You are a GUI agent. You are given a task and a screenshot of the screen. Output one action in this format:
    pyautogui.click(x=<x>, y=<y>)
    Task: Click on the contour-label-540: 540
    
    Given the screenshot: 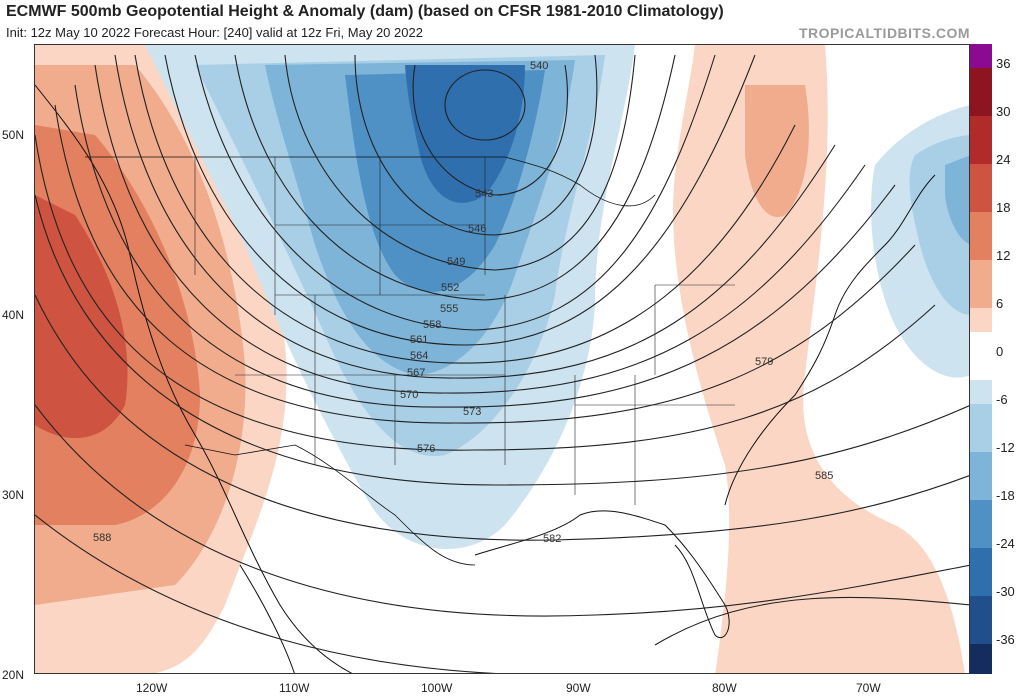 What is the action you would take?
    pyautogui.click(x=539, y=66)
    